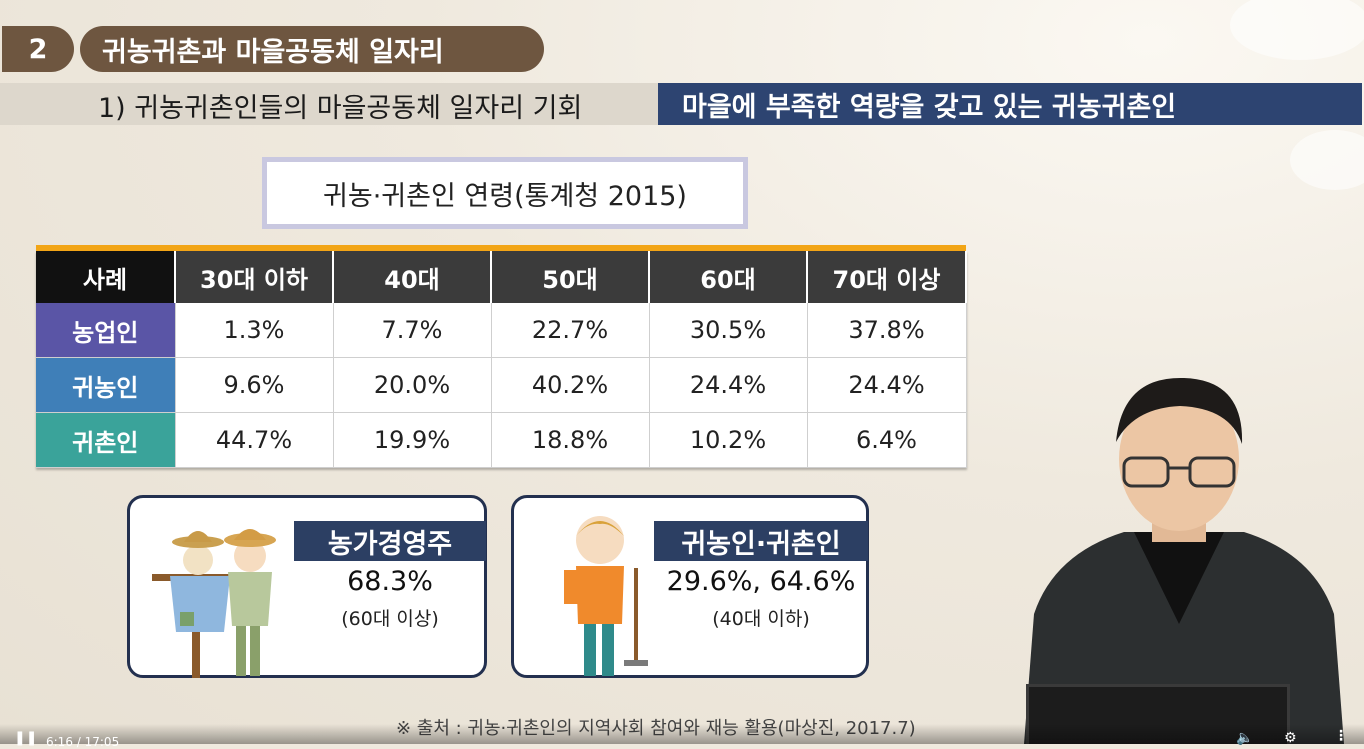 The width and height of the screenshot is (1364, 749). What do you see at coordinates (570, 440) in the screenshot?
I see `table-cell: 18.8%` at bounding box center [570, 440].